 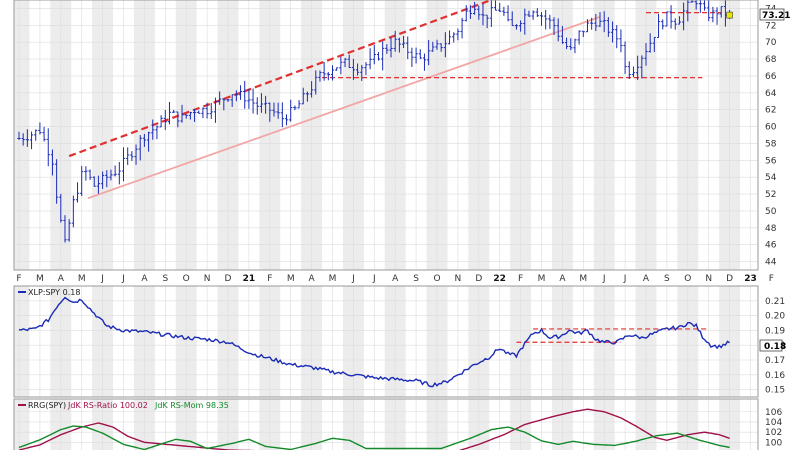 What do you see at coordinates (771, 60) in the screenshot?
I see `y-tick-label: 68` at bounding box center [771, 60].